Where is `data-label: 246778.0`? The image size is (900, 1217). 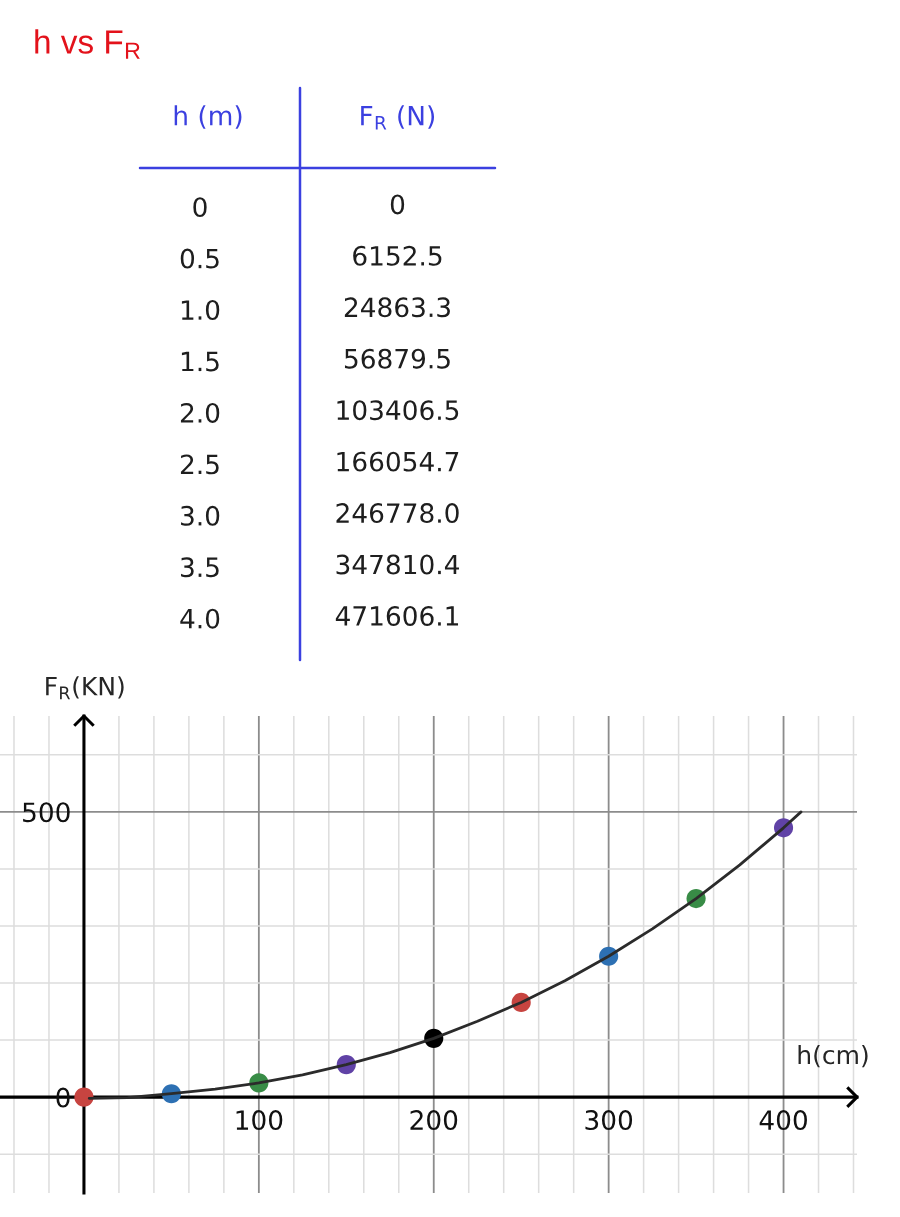 data-label: 246778.0 is located at coordinates (397, 513).